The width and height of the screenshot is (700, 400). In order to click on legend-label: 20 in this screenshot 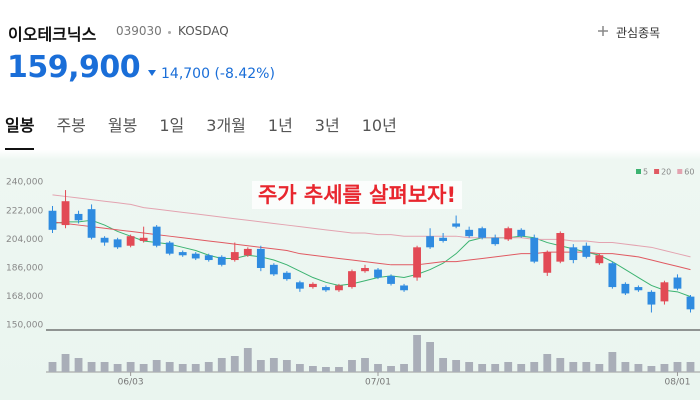, I will do `click(666, 172)`.